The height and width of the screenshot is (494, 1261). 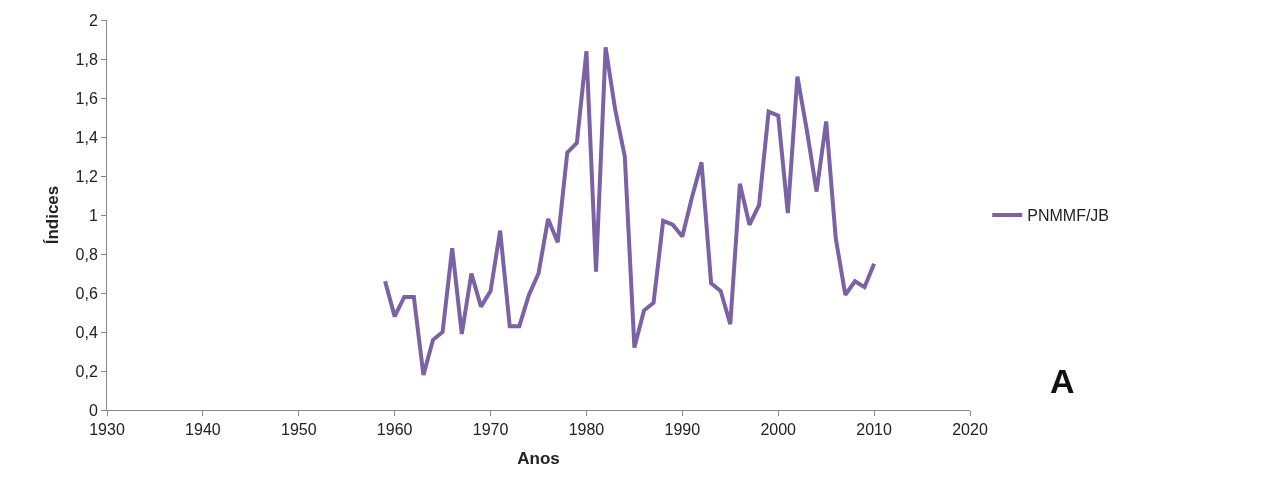 I want to click on x-tick-label: 1960, so click(x=394, y=430).